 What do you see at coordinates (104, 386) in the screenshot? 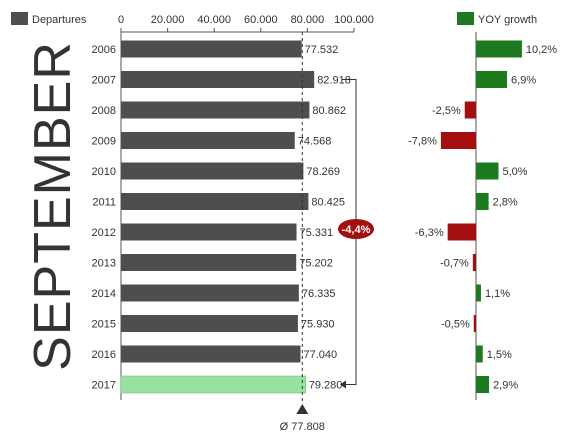
I see `category-label: 2017` at bounding box center [104, 386].